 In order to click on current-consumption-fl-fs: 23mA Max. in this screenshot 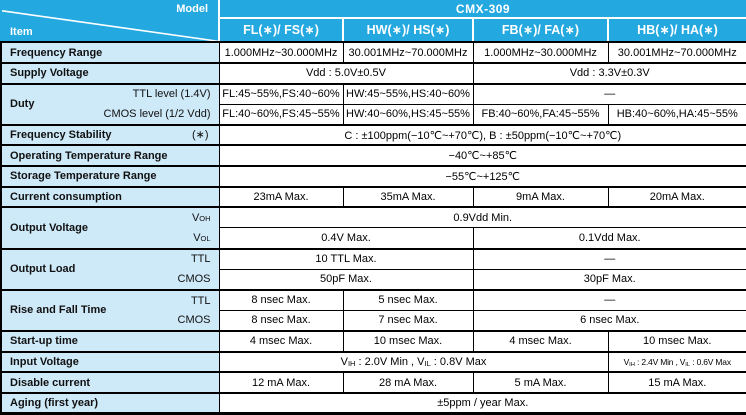, I will do `click(281, 196)`.